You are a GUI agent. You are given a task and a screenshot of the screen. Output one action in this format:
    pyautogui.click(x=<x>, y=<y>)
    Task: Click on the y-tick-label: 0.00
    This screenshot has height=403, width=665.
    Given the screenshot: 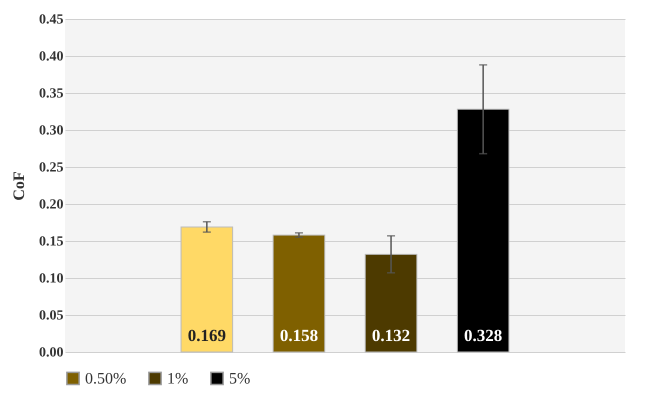 What is the action you would take?
    pyautogui.click(x=51, y=353)
    